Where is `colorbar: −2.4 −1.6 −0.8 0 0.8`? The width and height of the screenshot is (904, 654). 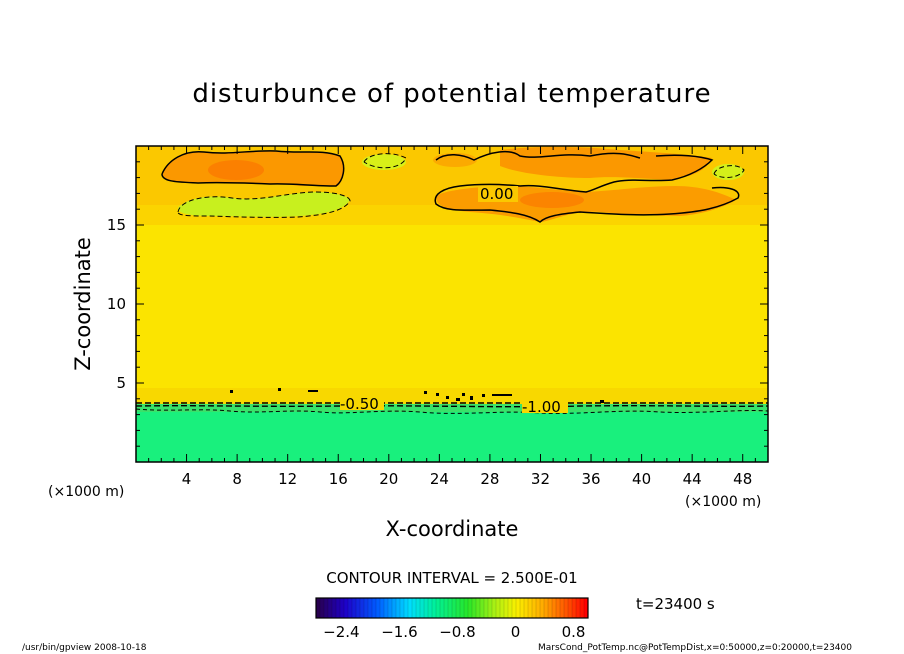 colorbar: −2.4 −1.6 −0.8 0 0.8 is located at coordinates (452, 619).